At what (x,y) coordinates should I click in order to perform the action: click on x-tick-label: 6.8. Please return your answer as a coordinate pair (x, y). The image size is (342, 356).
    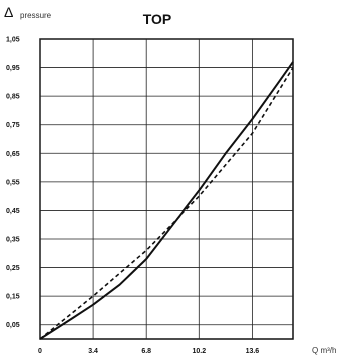
    Looking at the image, I should click on (146, 351).